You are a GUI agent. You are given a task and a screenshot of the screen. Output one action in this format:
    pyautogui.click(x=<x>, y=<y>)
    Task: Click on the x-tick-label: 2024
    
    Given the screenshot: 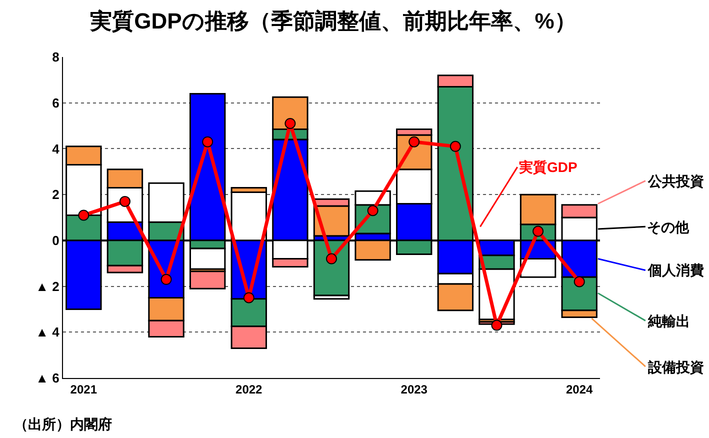 What is the action you would take?
    pyautogui.click(x=580, y=389)
    